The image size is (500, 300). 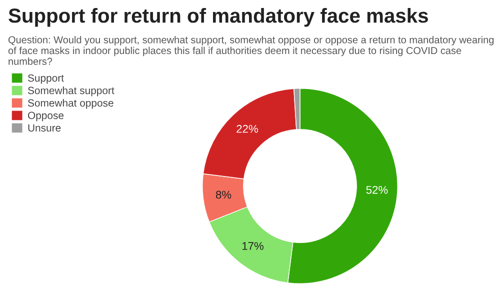 I want to click on data-label: 22%, so click(x=247, y=128).